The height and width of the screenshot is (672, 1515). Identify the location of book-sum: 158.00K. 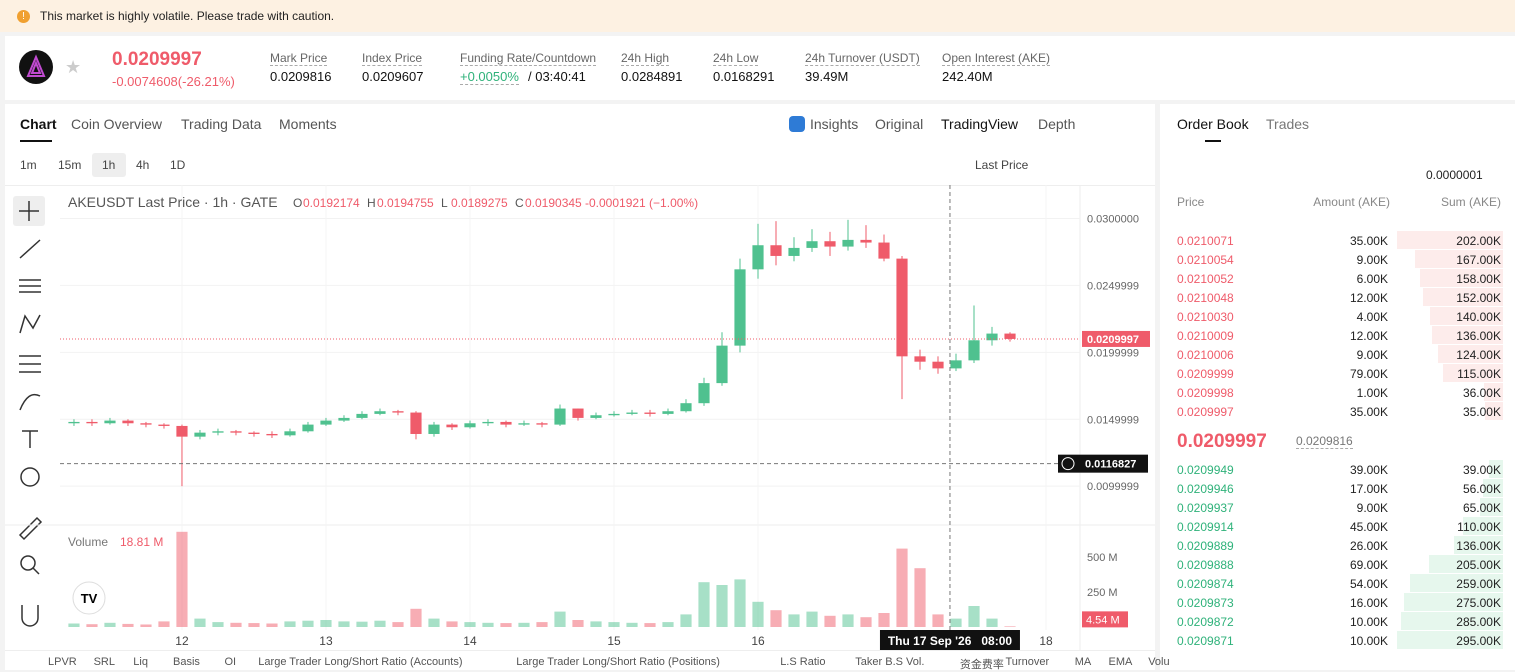
(1478, 279).